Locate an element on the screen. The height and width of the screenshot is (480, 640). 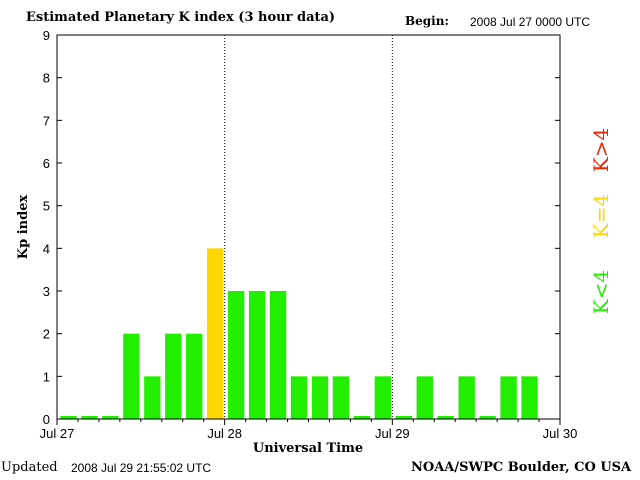
legend-equal: K=4 is located at coordinates (601, 216).